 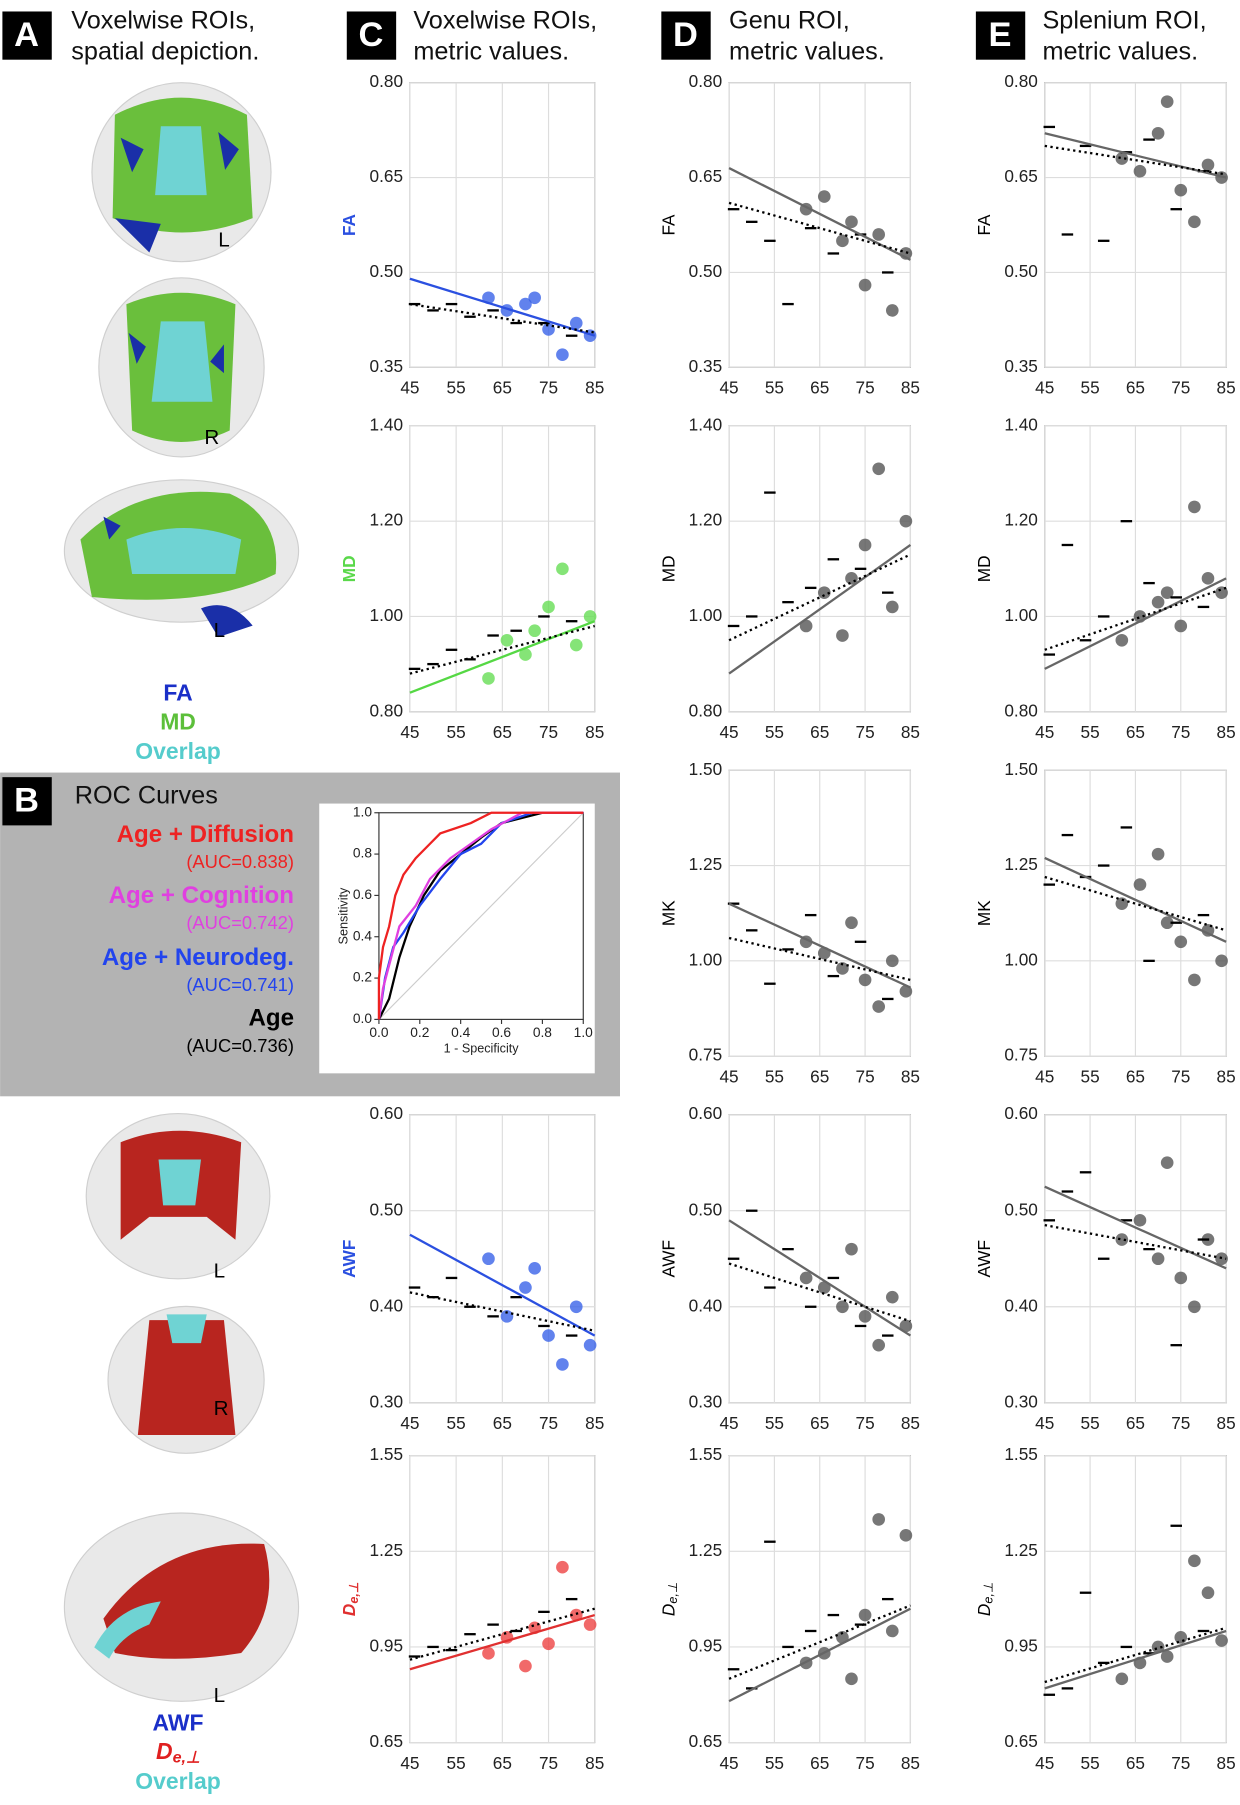 What do you see at coordinates (220, 1270) in the screenshot?
I see `brain-orientation: L` at bounding box center [220, 1270].